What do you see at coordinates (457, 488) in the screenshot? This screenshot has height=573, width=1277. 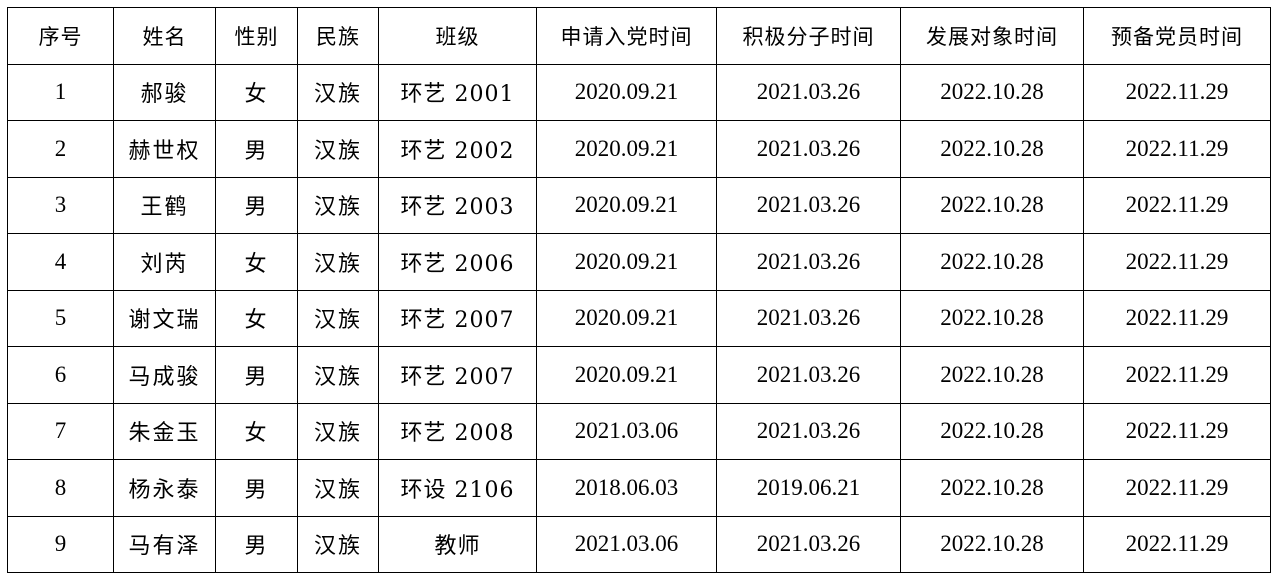 I see `cell-class: 环设 2106` at bounding box center [457, 488].